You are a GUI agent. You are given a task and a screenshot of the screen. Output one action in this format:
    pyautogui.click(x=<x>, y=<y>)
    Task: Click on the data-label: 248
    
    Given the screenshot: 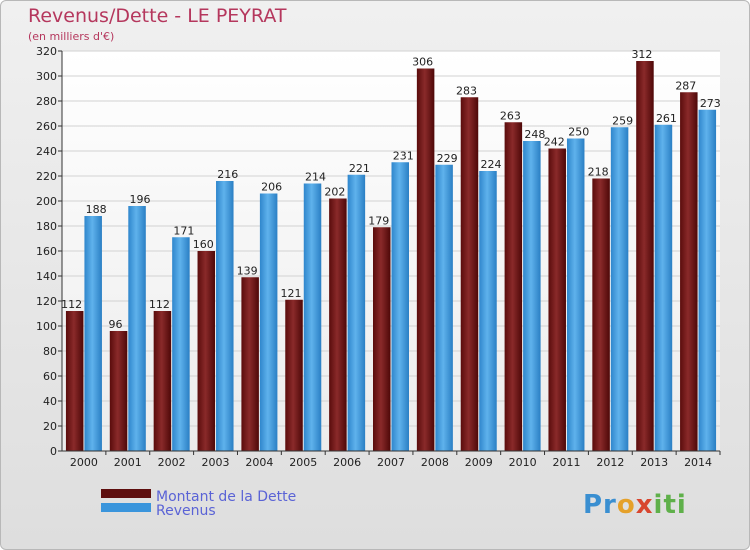 What is the action you would take?
    pyautogui.click(x=534, y=134)
    